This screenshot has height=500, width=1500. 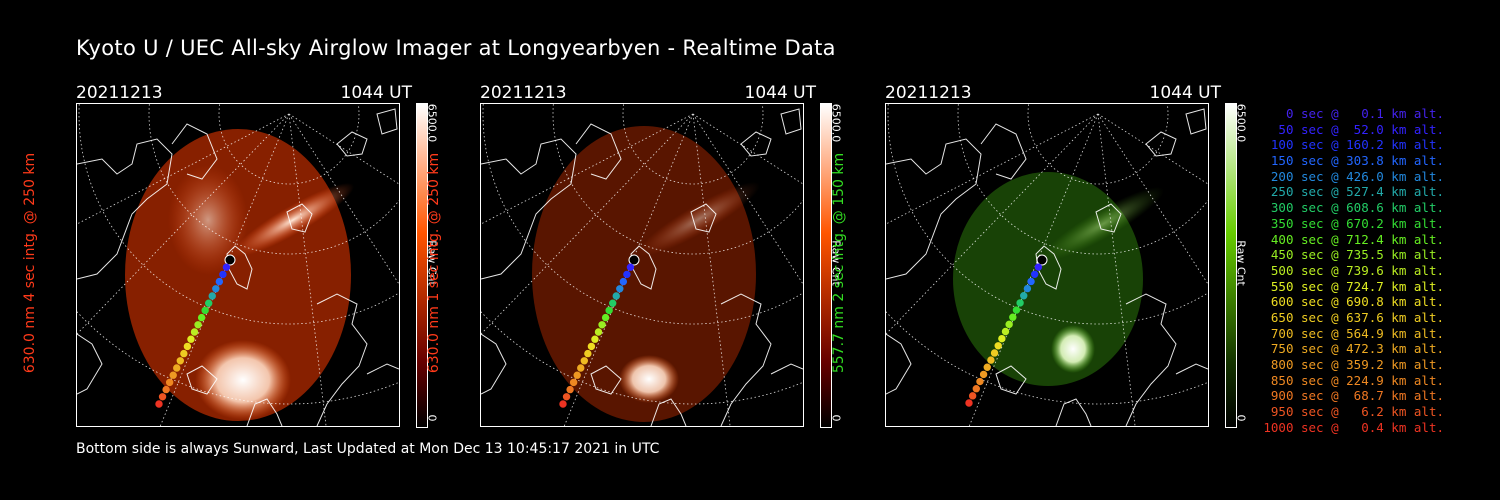 I want to click on legend-item: 700 sec @ 564.9 km alt., so click(x=1353, y=333).